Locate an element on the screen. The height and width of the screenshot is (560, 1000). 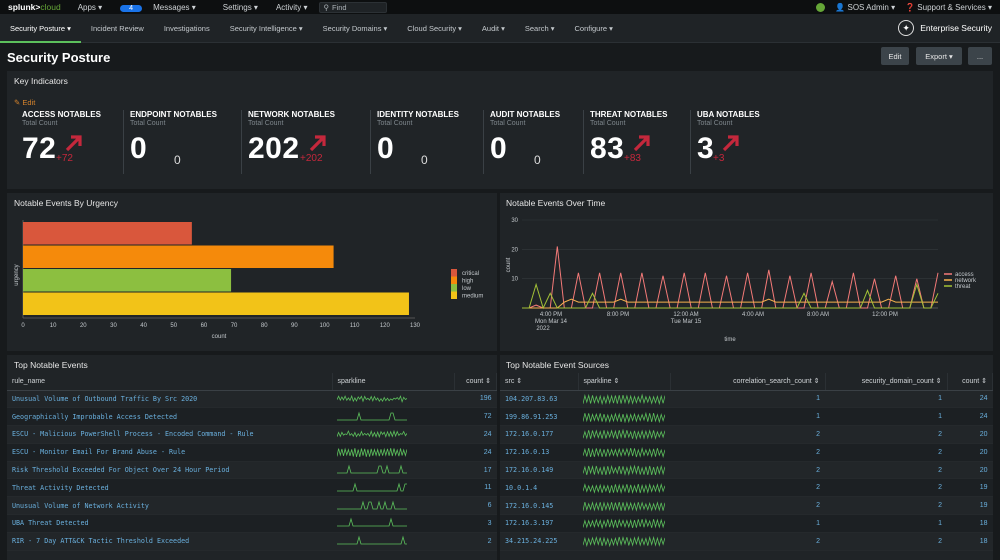
y-axis-label: count is located at coordinates (509, 264).